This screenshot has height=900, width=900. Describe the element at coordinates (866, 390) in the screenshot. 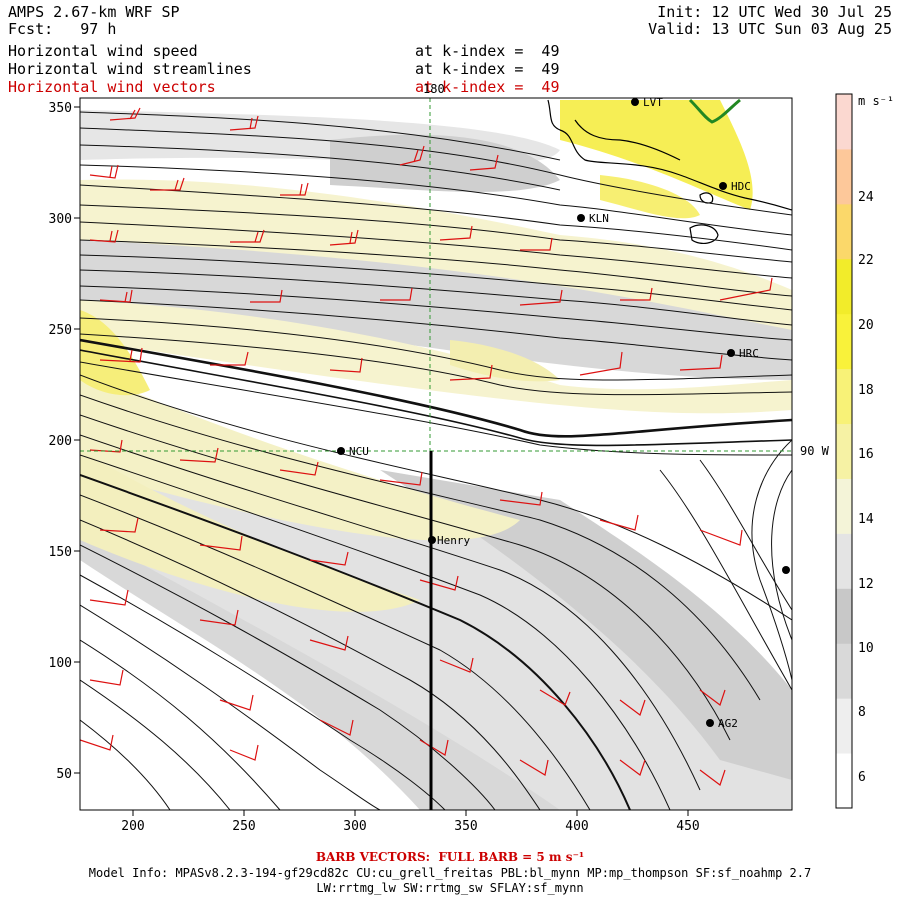

I see `colorbar-level-label: 18` at that location.